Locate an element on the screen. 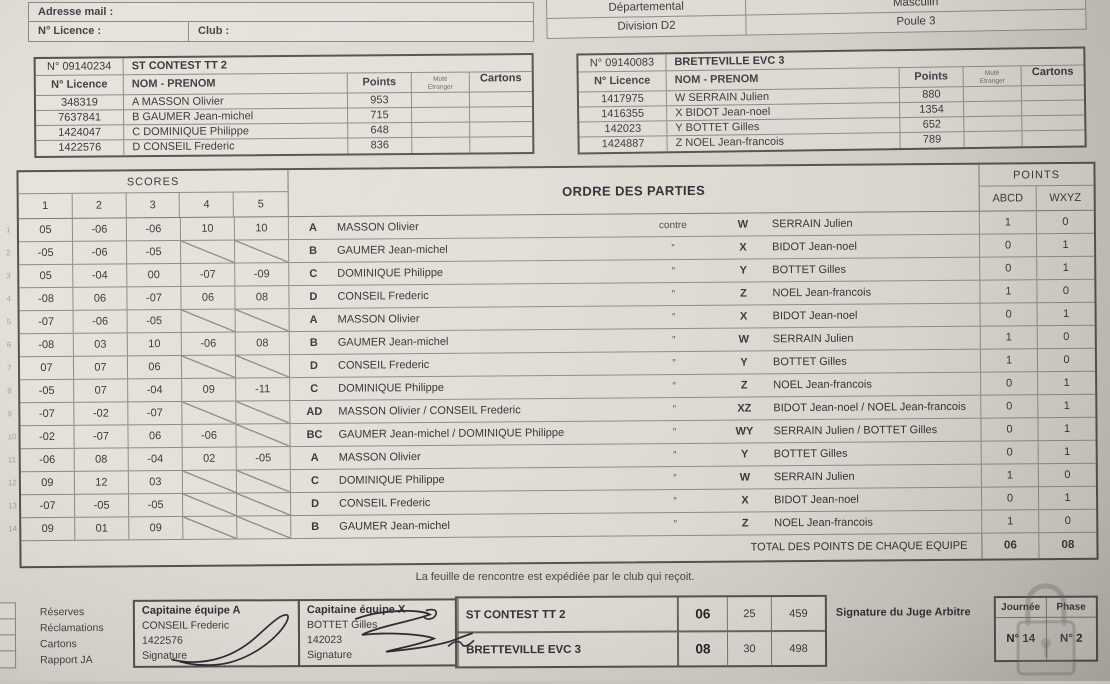 This screenshot has width=1110, height=684. captain-a-signature is located at coordinates (230, 639).